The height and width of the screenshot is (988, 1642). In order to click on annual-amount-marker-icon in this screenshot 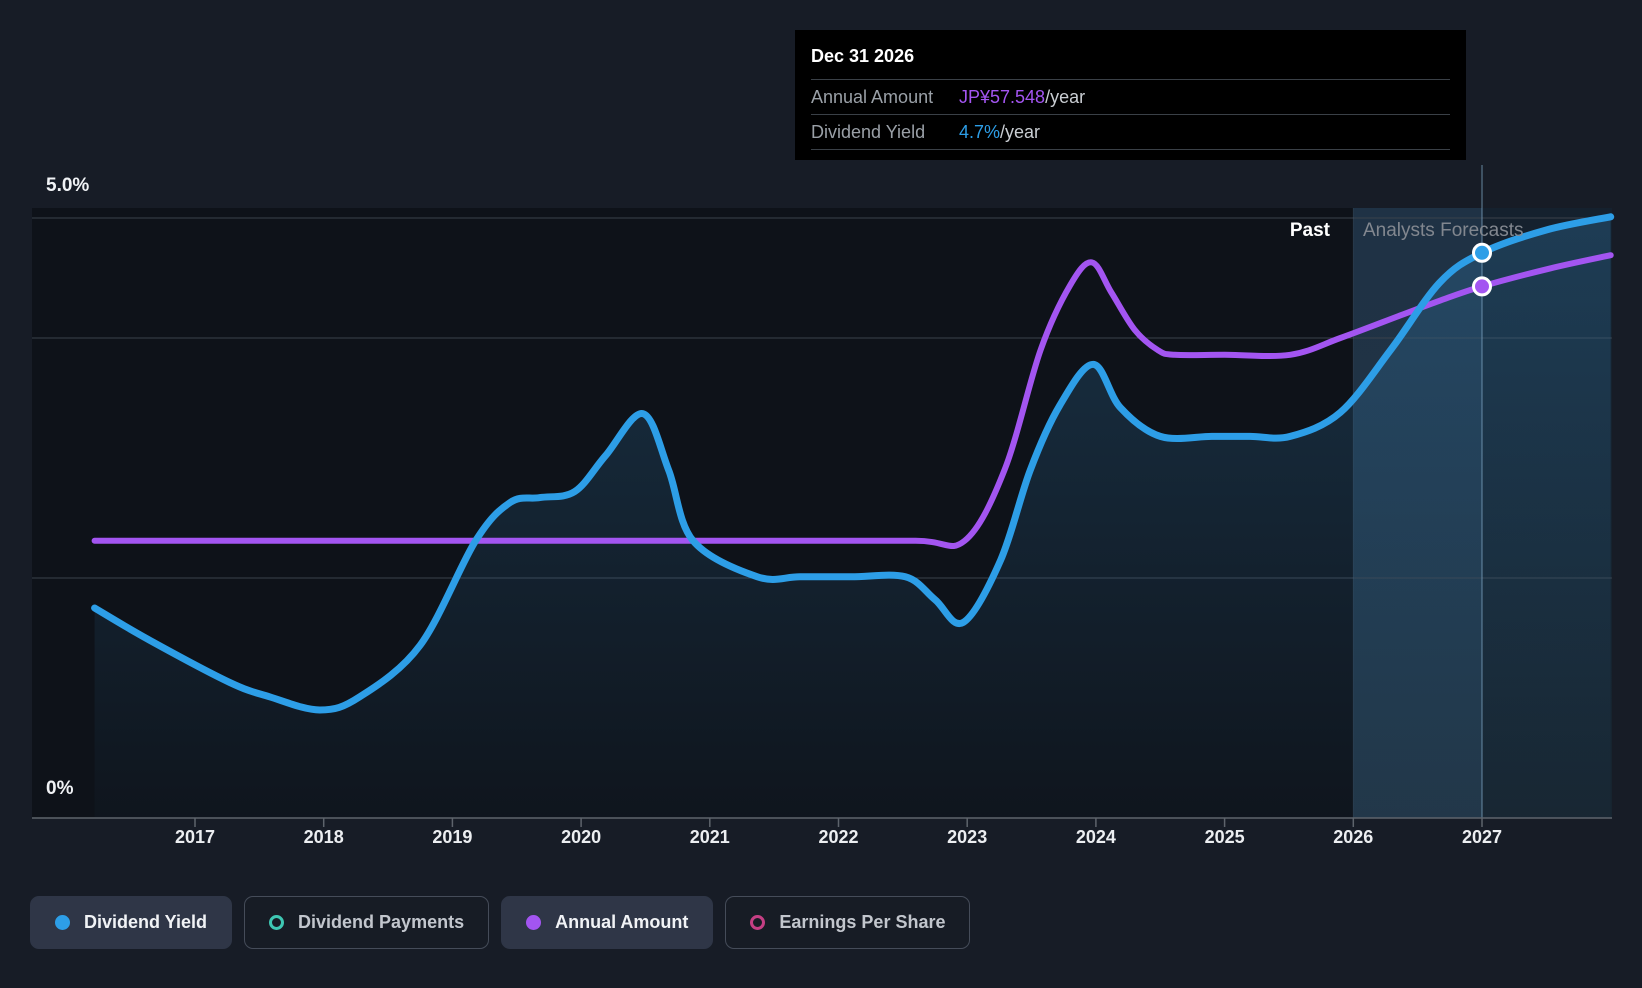, I will do `click(534, 922)`.